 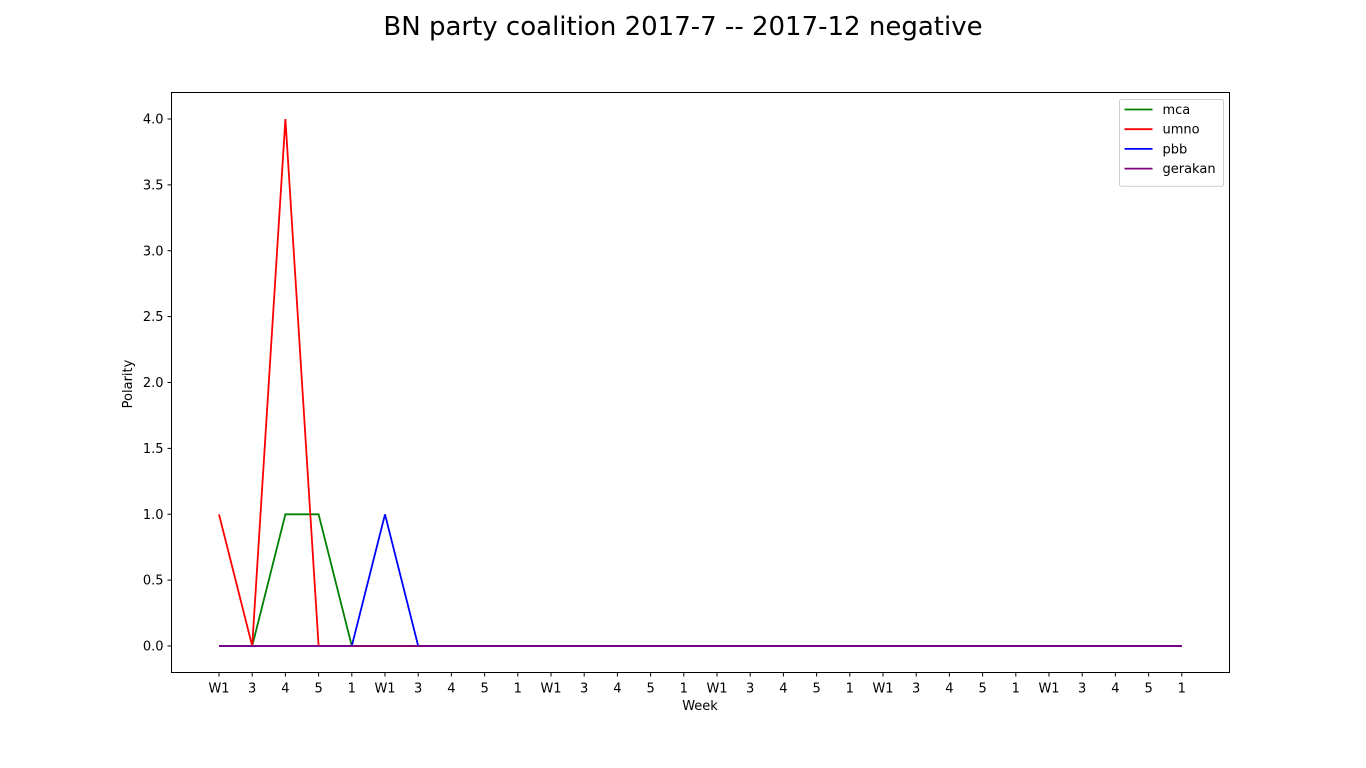 I want to click on y-tick-label: 1.5, so click(x=153, y=449).